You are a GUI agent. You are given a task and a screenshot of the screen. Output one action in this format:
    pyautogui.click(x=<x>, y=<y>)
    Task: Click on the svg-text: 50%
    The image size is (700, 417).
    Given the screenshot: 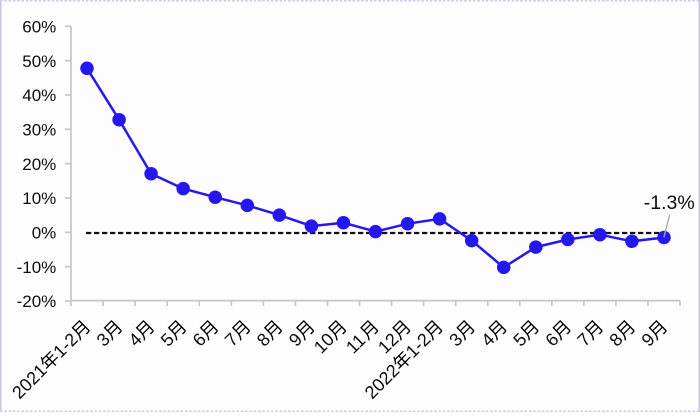 What is the action you would take?
    pyautogui.click(x=39, y=61)
    